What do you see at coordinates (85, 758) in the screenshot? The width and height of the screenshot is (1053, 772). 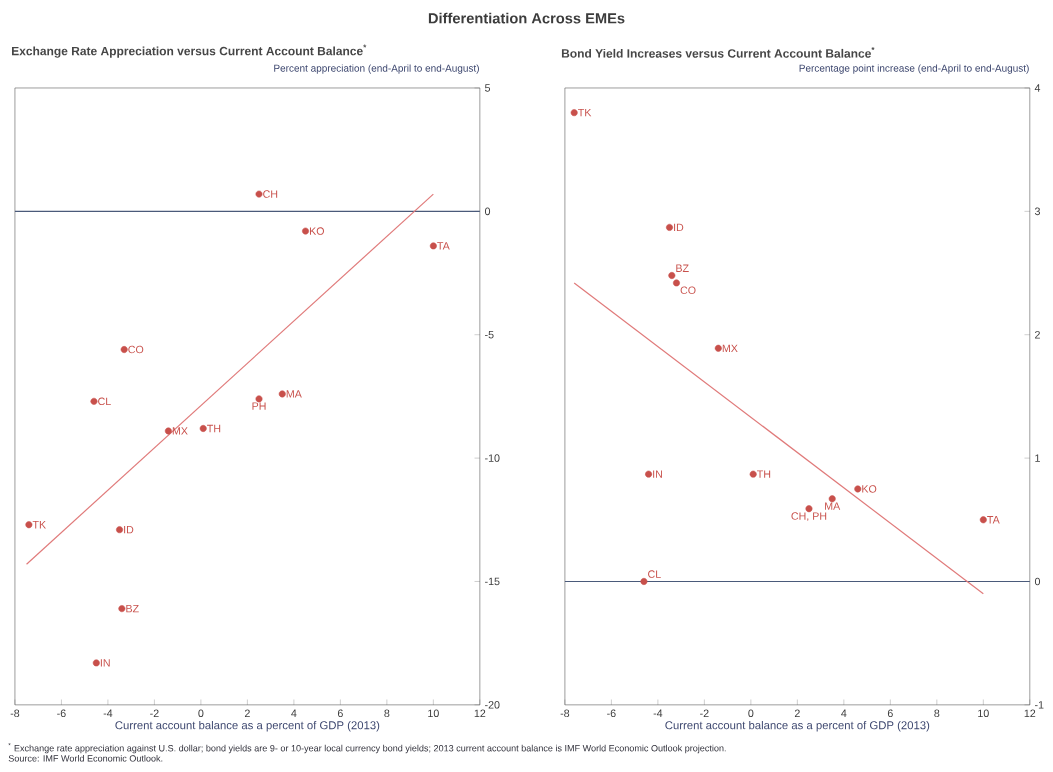 I see `source-note: Source: IMF World Economic Outlook.` at bounding box center [85, 758].